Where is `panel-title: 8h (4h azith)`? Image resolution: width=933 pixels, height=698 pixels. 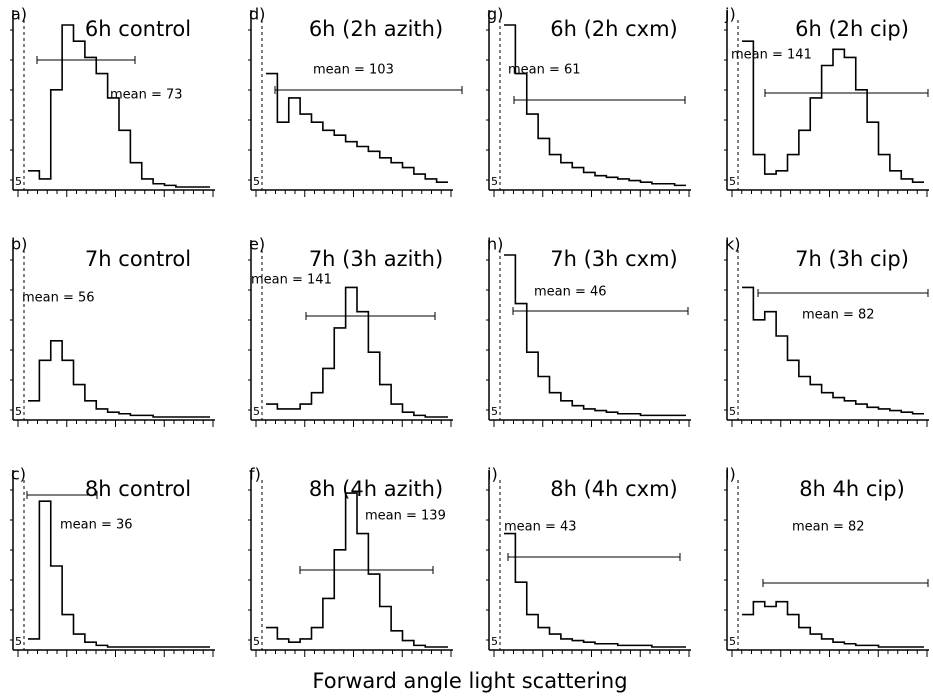
panel-title: 8h (4h azith) is located at coordinates (376, 489).